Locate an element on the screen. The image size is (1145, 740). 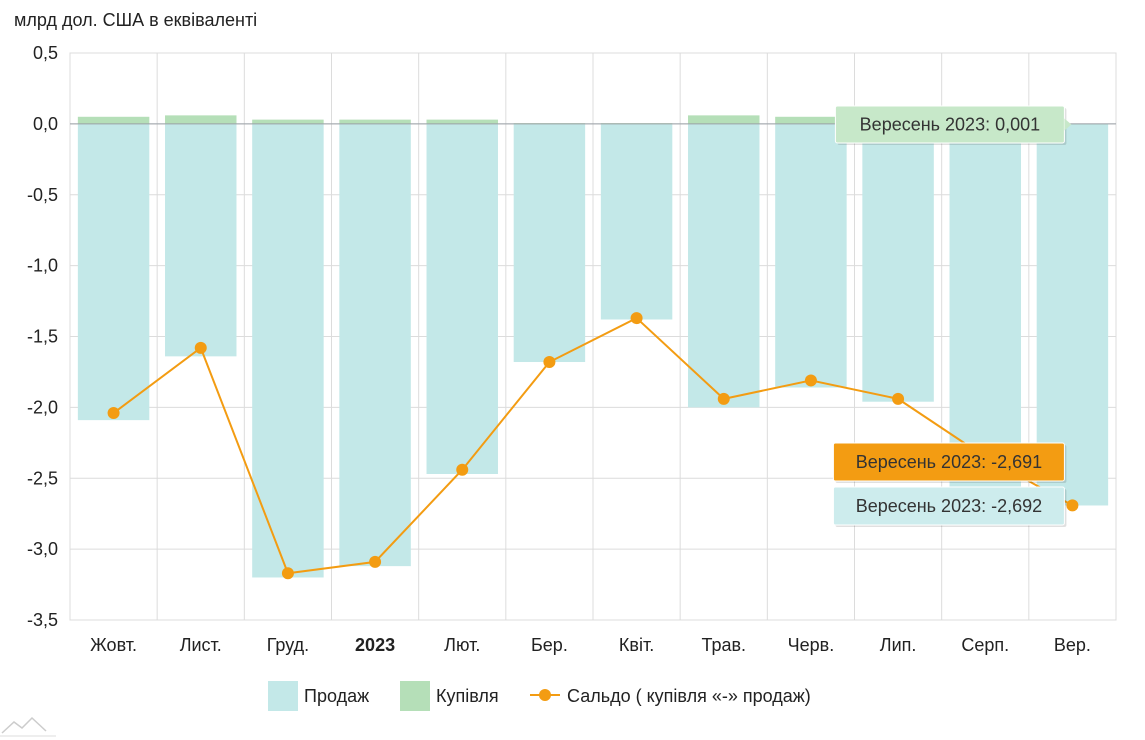
x-tick-label: Квіт. is located at coordinates (636, 645).